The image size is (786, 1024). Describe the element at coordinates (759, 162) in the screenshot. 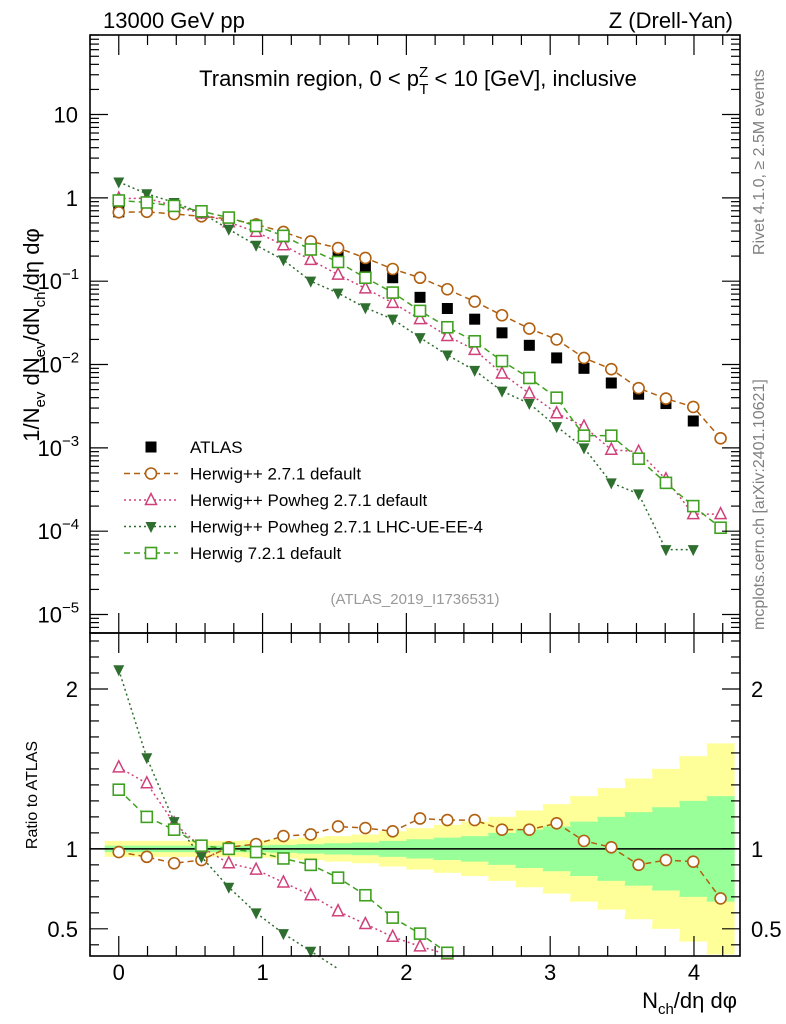

I see `rivet-version-label: Rivet 4.1.0, ≥ 2.5M events` at that location.